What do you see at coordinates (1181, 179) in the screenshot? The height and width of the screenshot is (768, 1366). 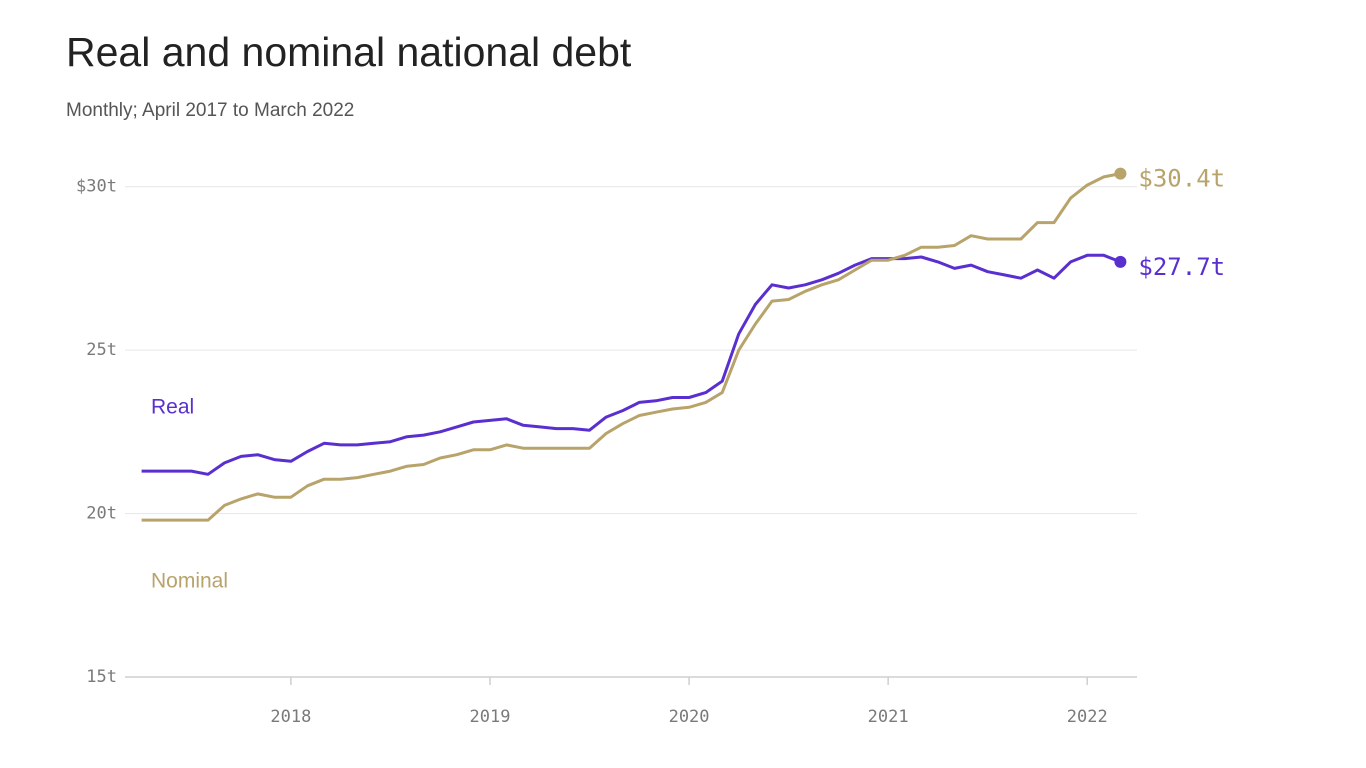 I see `end-label: $30.4t` at bounding box center [1181, 179].